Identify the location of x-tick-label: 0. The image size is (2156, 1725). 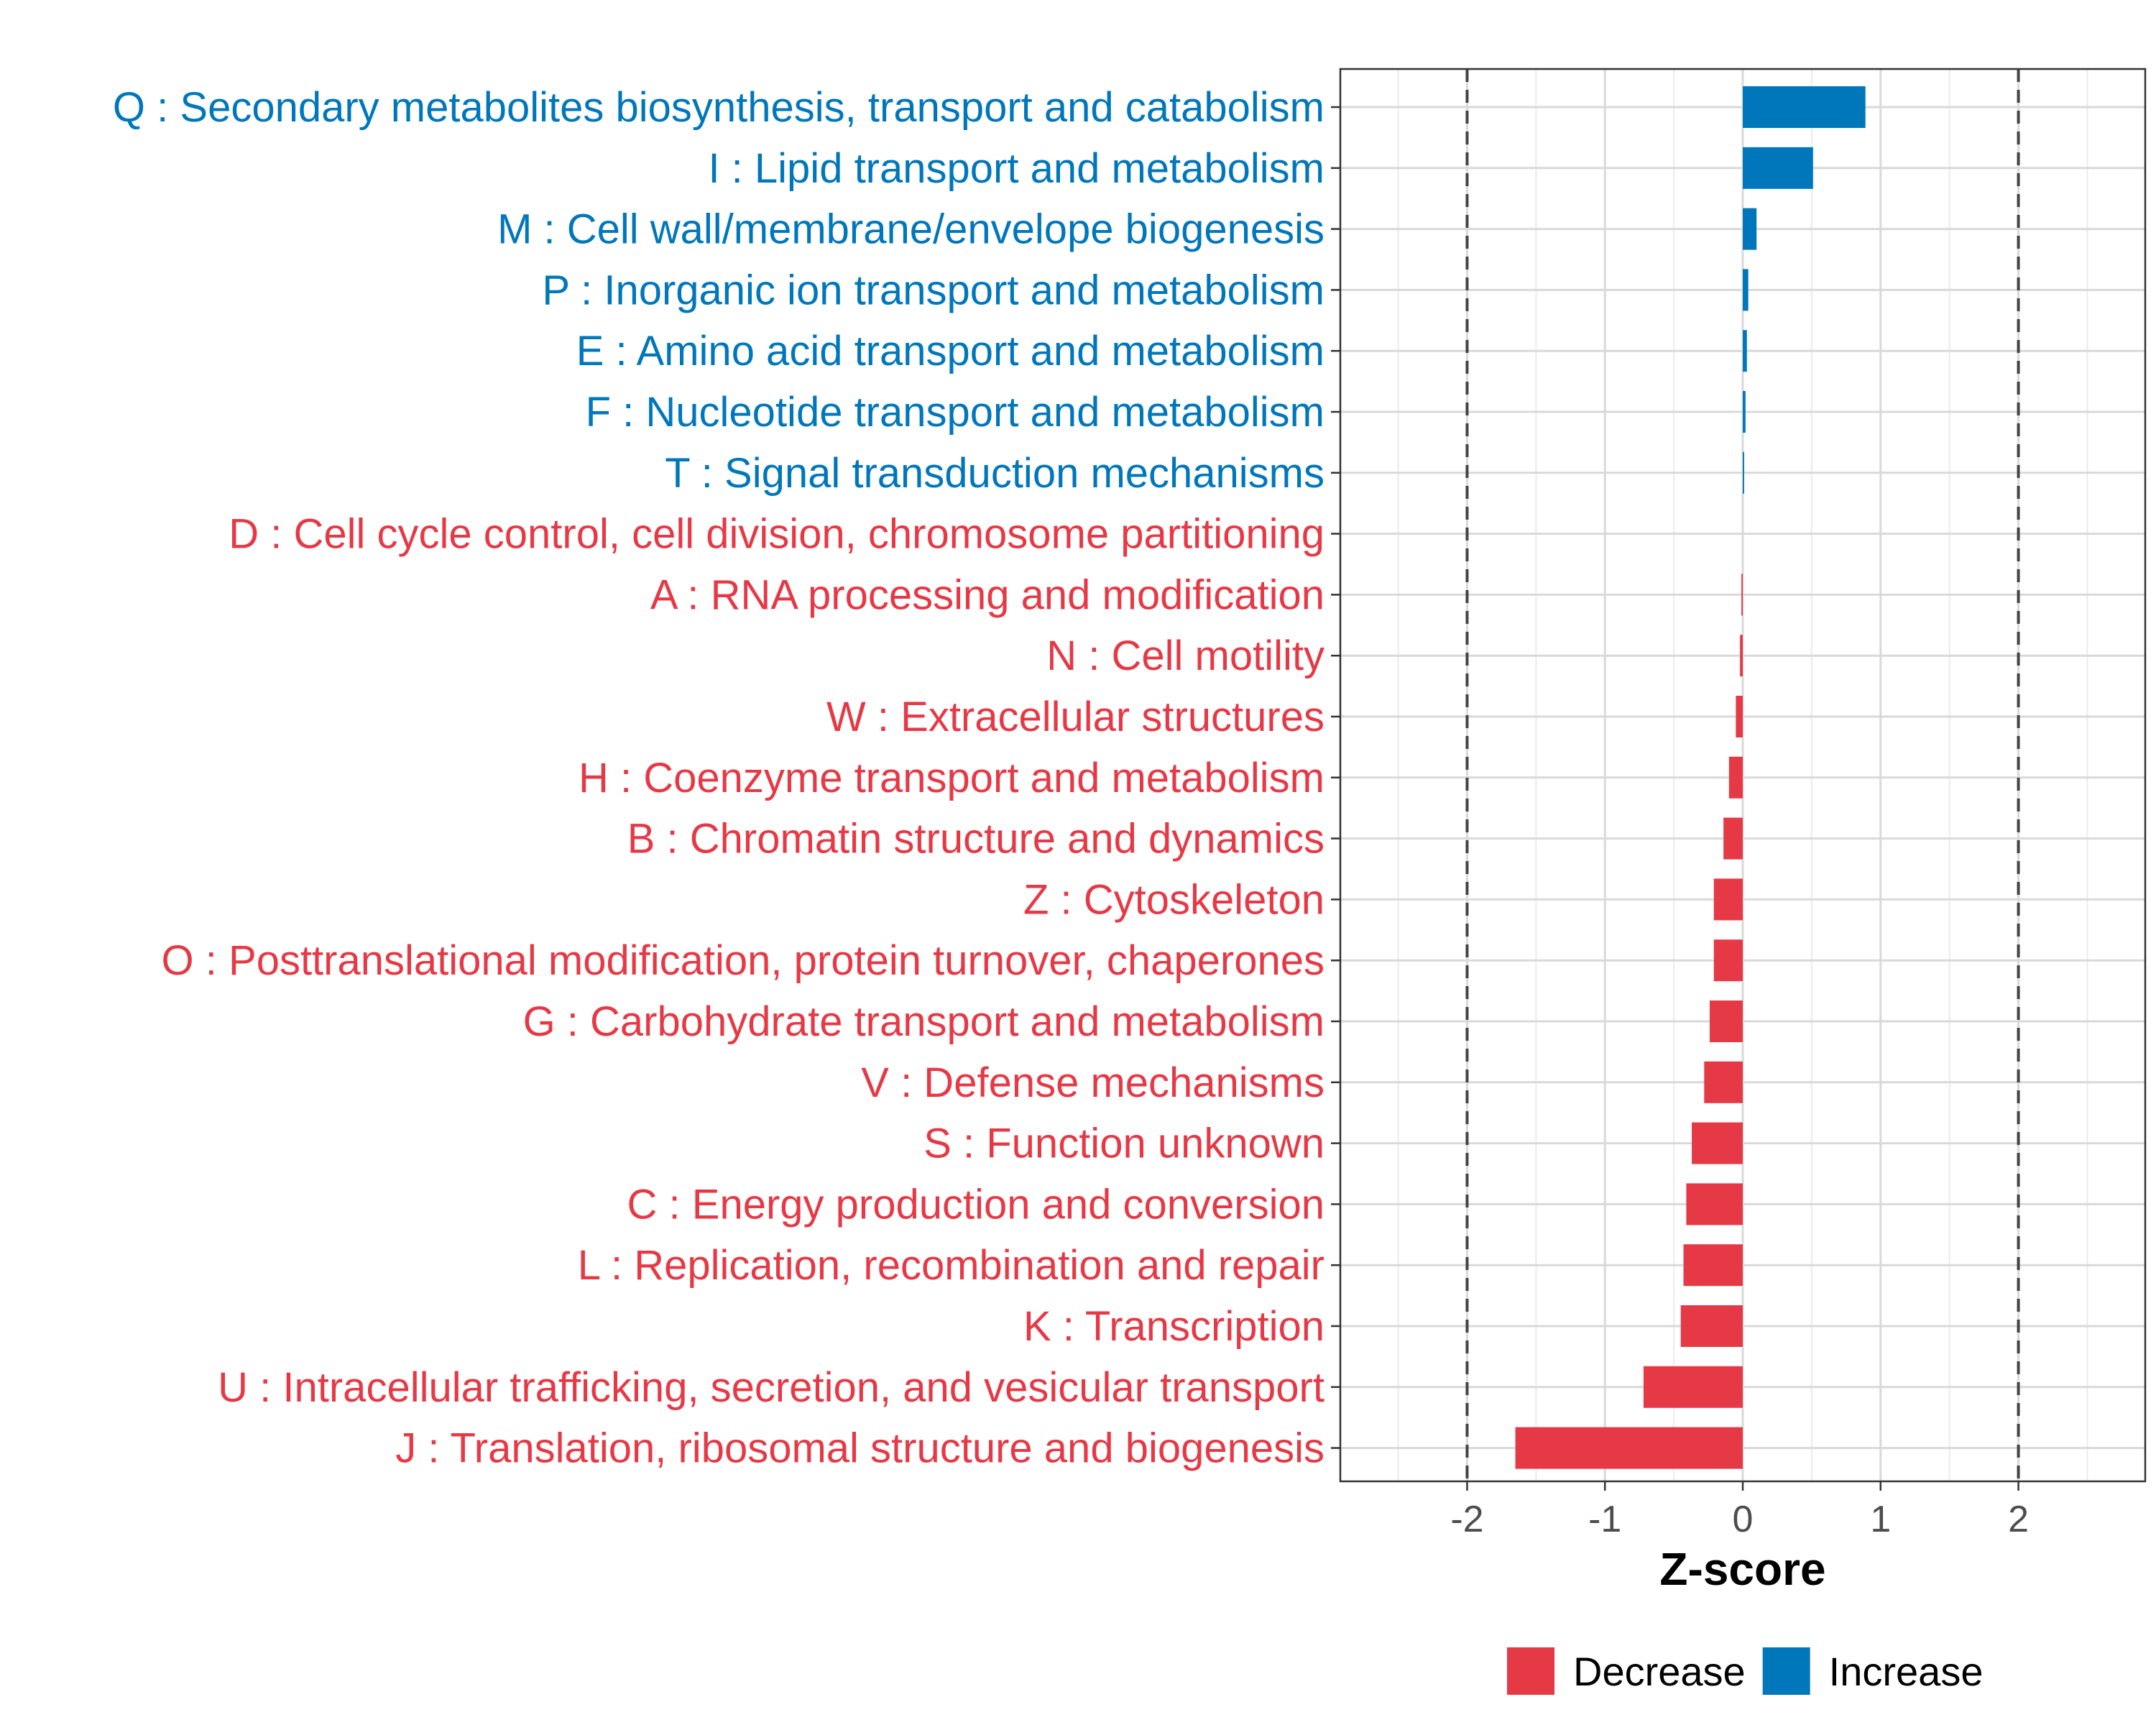
(1744, 1519).